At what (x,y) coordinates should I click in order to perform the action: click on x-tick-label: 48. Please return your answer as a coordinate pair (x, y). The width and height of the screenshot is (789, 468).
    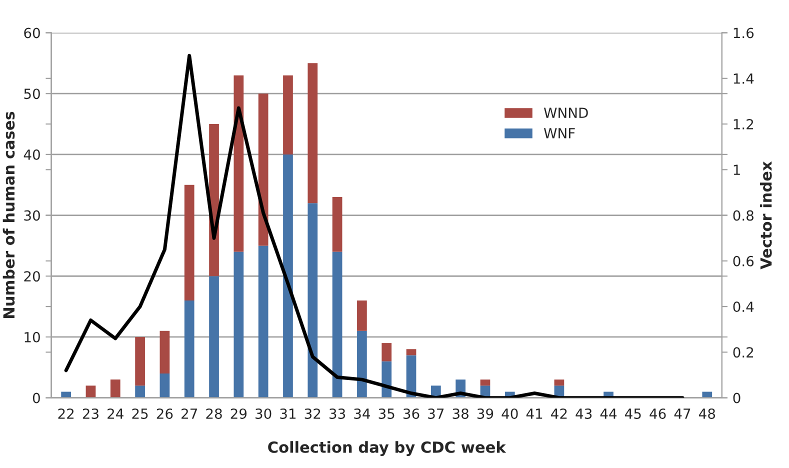
    Looking at the image, I should click on (707, 413).